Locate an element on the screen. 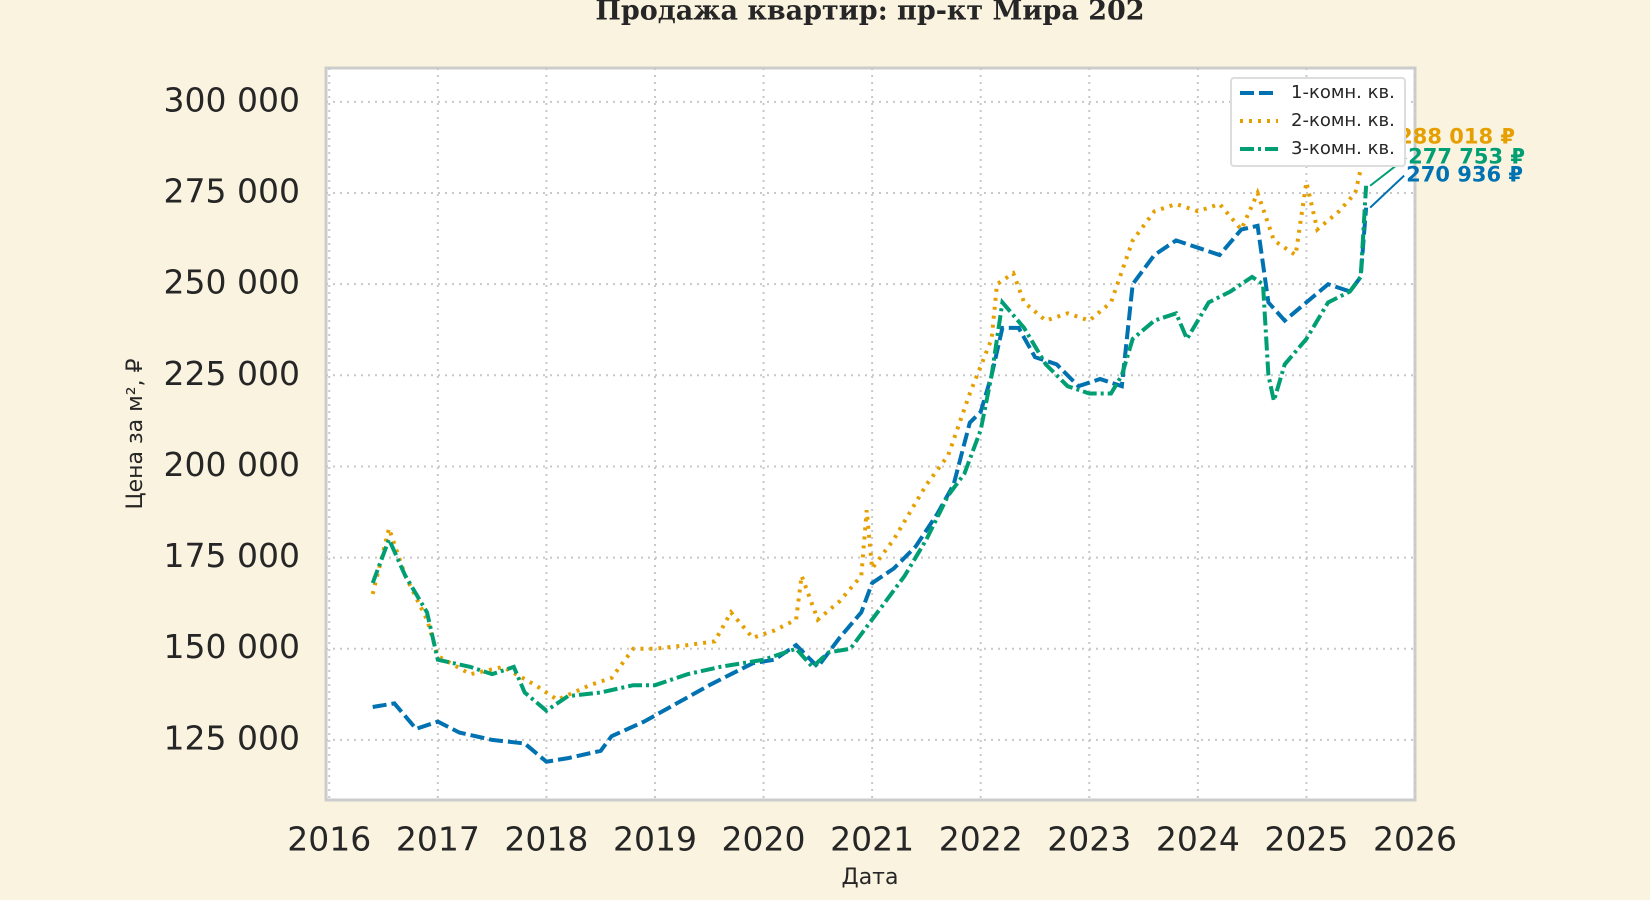 This screenshot has height=900, width=1650. x-tick-label: 2019 is located at coordinates (655, 839).